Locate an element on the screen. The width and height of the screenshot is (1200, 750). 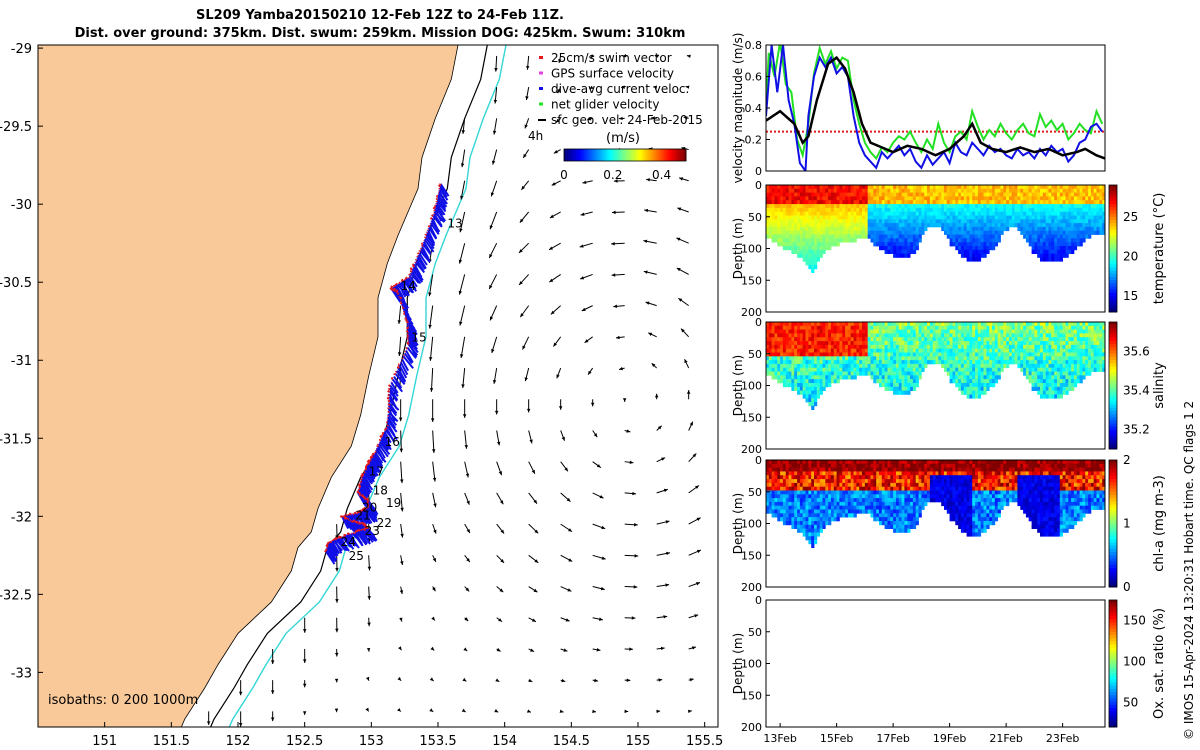
swim-vector is located at coordinates (383, 433).